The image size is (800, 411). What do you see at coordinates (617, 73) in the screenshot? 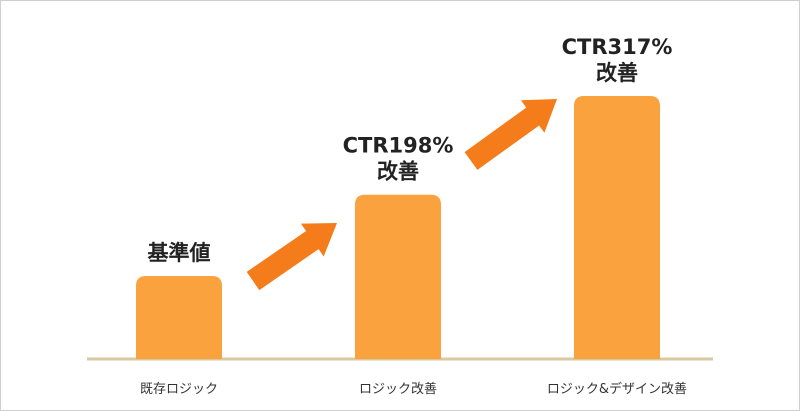
I see `bar-label-3-line-2: 改善` at bounding box center [617, 73].